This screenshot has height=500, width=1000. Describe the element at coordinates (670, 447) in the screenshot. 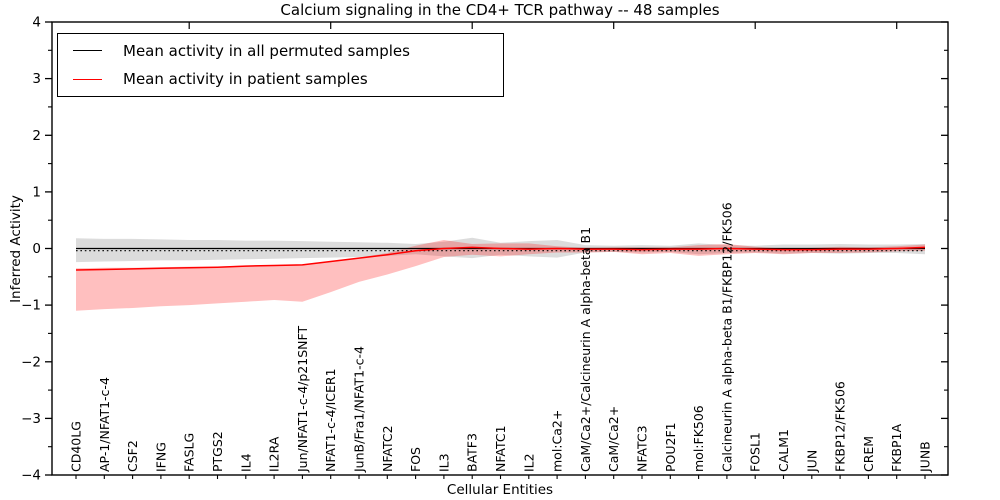

I see `x-tick-label: POU2F1` at that location.